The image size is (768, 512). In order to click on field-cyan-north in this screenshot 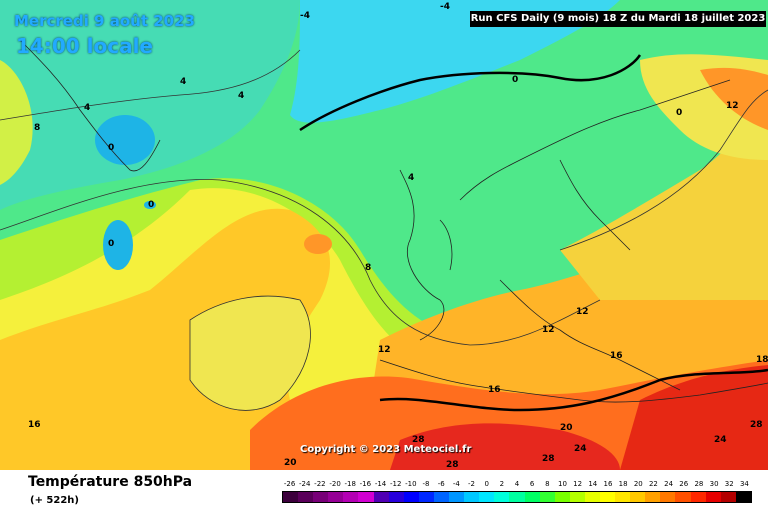, I will do `click(455, 61)`.